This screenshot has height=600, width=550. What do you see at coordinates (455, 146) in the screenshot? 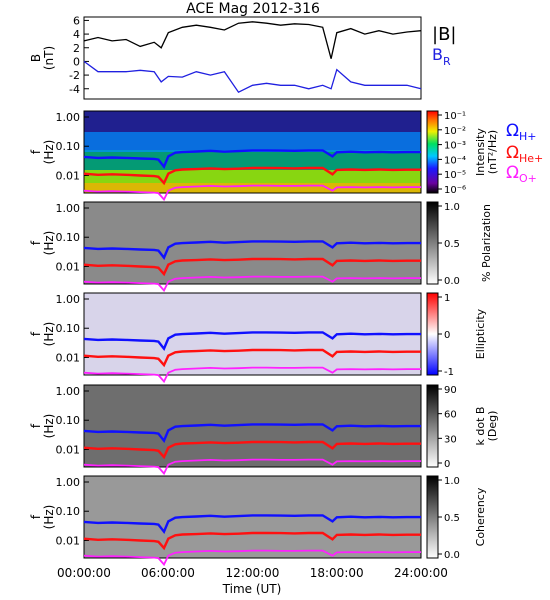
I see `colorbar-tick-label: 10⁻³` at bounding box center [455, 146].